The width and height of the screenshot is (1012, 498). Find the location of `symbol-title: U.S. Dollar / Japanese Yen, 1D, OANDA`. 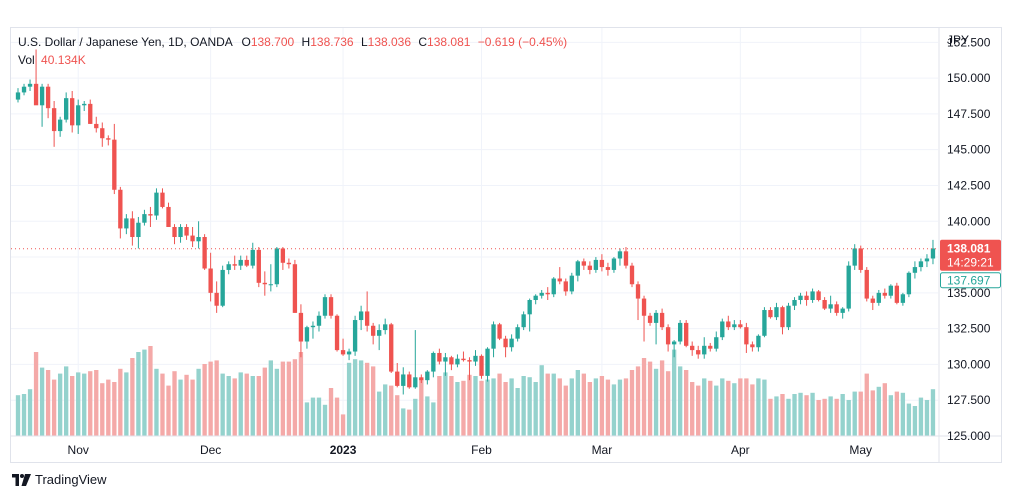

symbol-title: U.S. Dollar / Japanese Yen, 1D, OANDA is located at coordinates (125, 42).